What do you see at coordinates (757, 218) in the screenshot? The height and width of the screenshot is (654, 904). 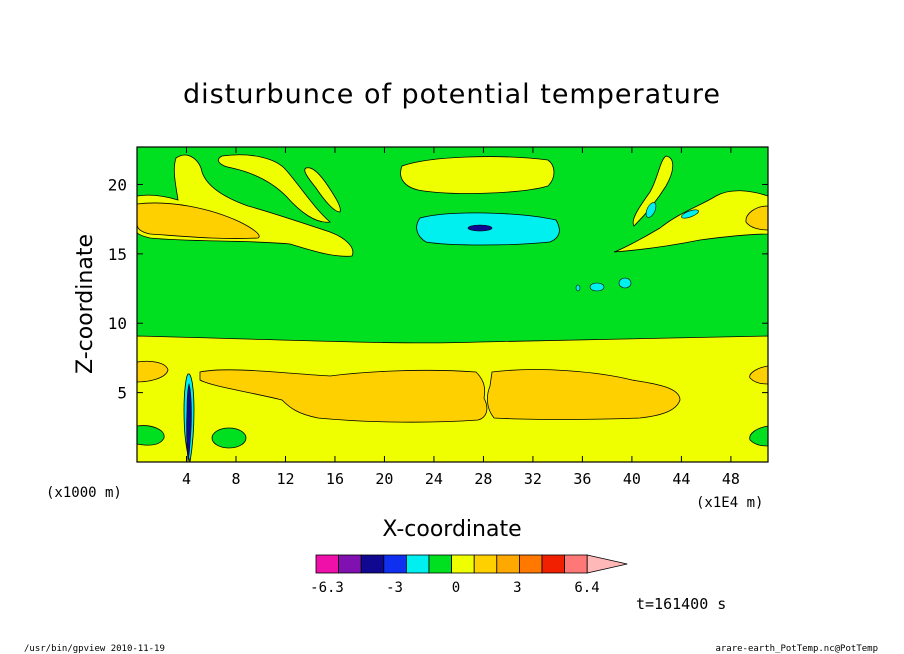 I see `contour-region-orange-upper-right` at bounding box center [757, 218].